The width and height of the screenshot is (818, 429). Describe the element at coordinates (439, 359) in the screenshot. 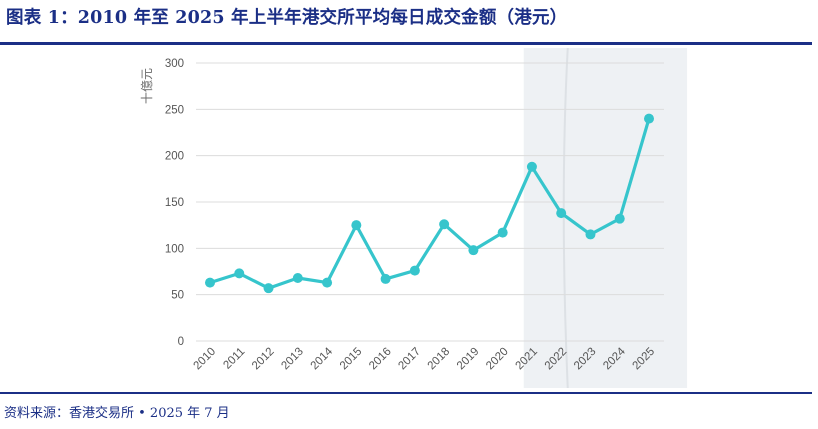

I see `x-tick-label: 2018` at that location.